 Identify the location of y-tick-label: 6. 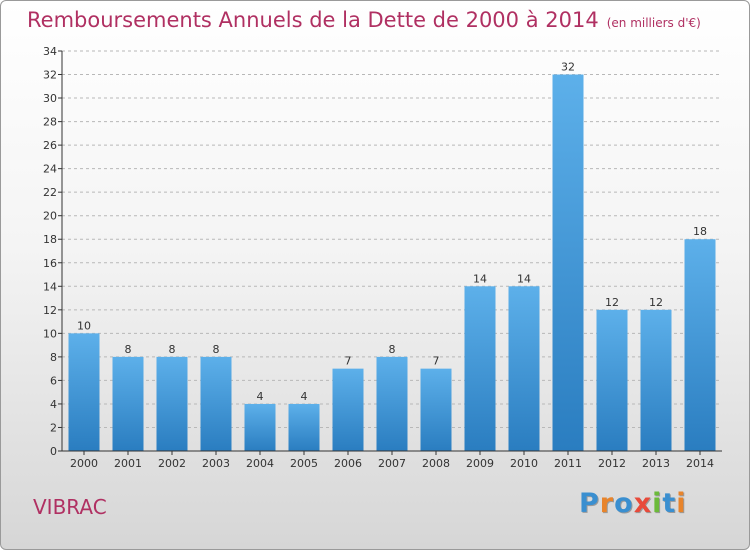
(53, 380).